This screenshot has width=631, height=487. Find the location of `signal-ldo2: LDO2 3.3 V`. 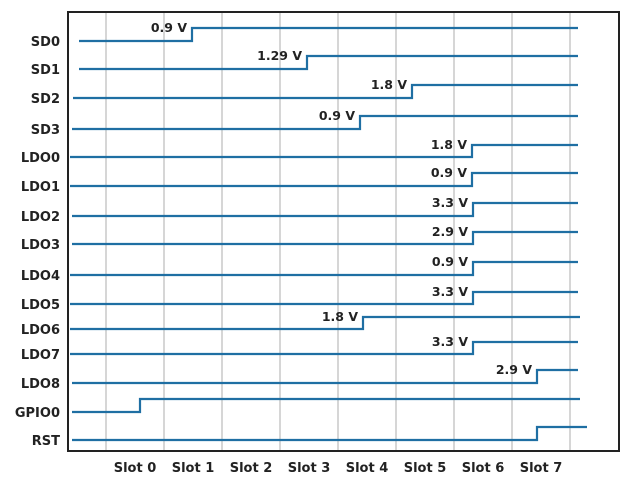

signal-ldo2: LDO2 3.3 V is located at coordinates (299, 210).